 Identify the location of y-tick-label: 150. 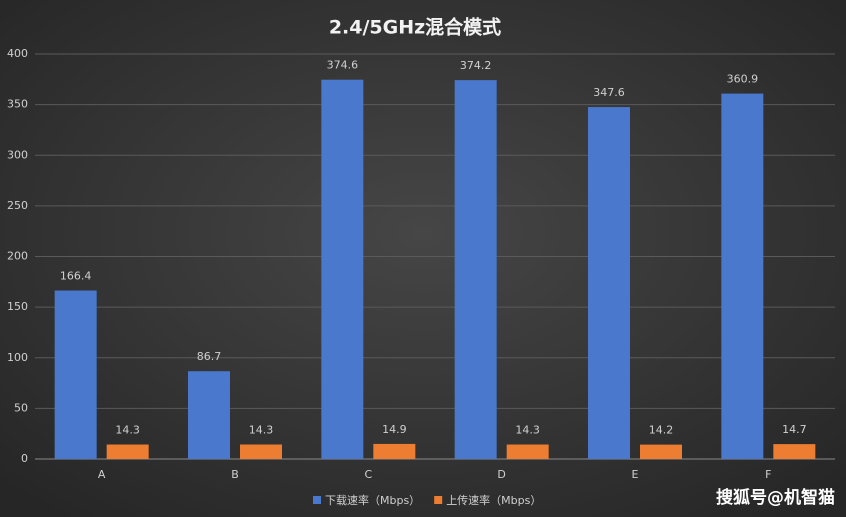
(17, 306).